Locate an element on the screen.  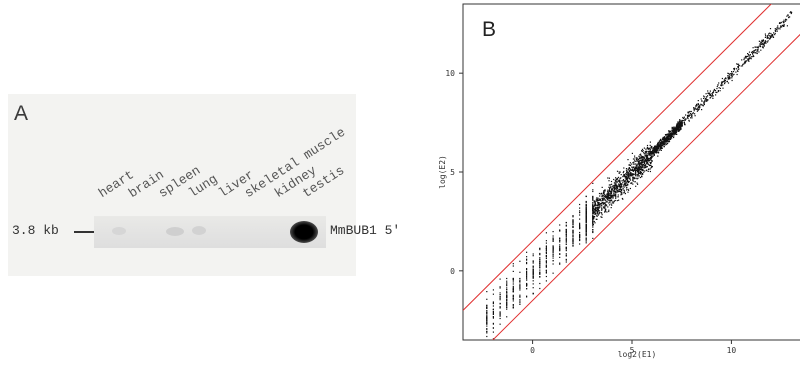
size-marker-label: 3.8 kb is located at coordinates (35, 230).